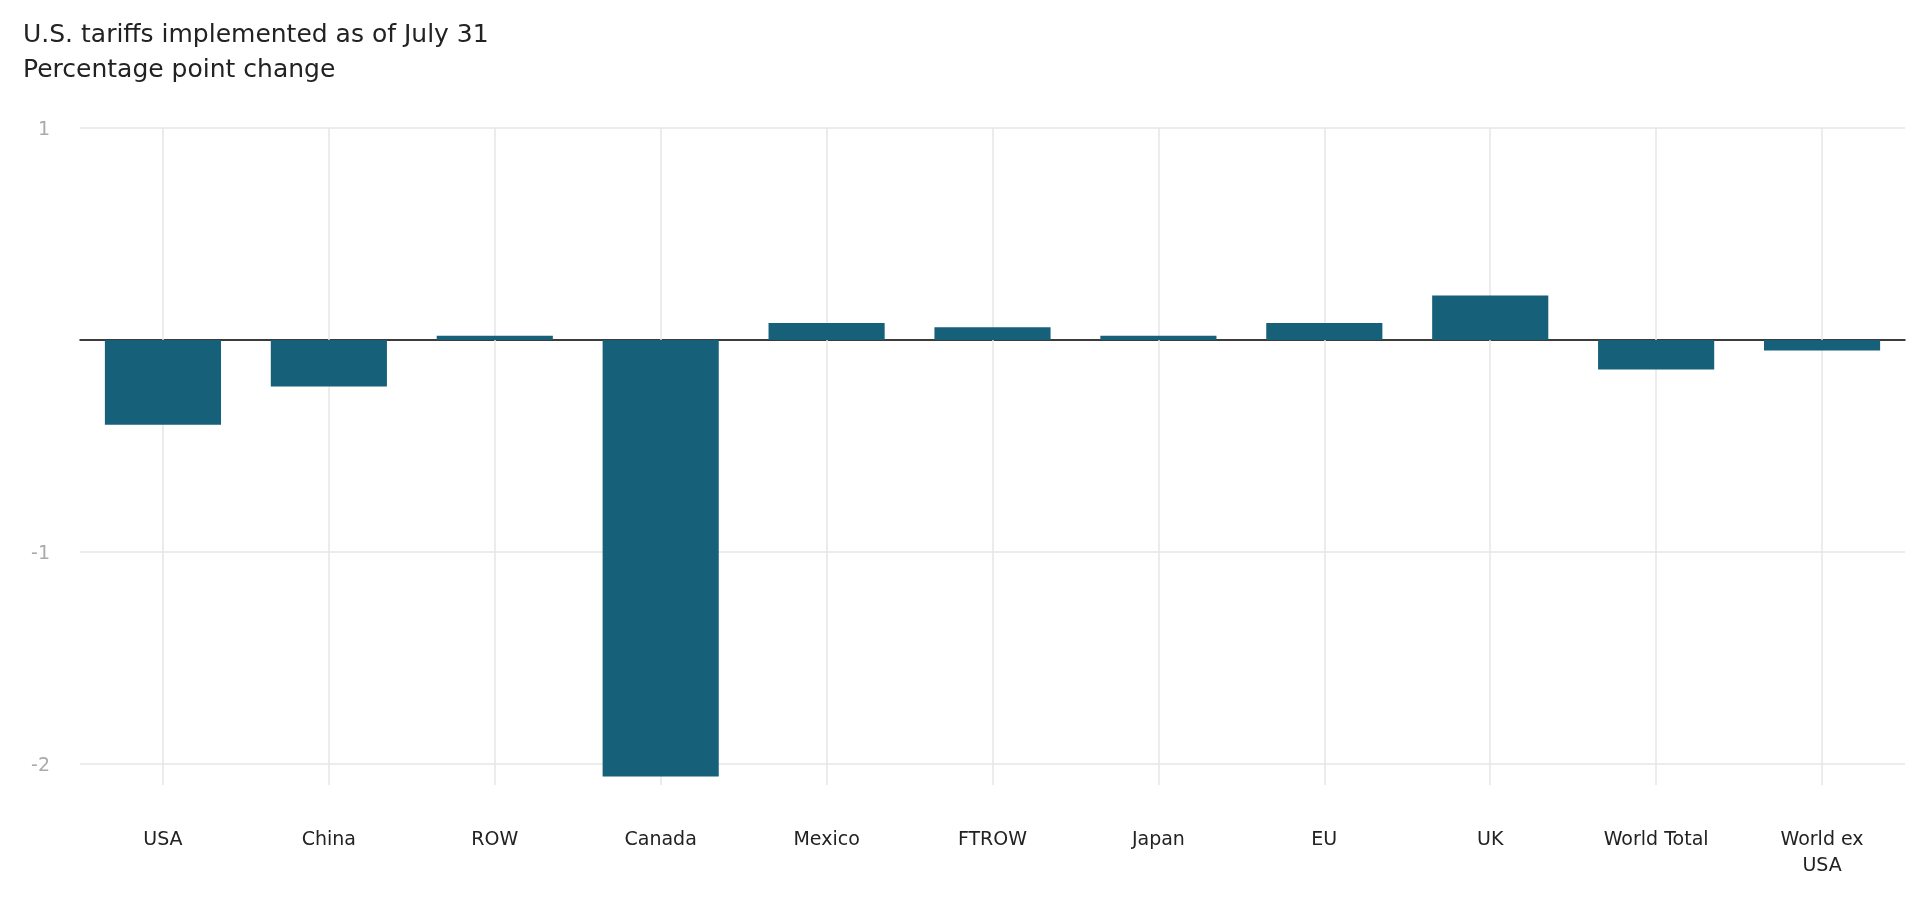 This screenshot has height=906, width=1927. Describe the element at coordinates (1656, 838) in the screenshot. I see `x-tick-label: World Total` at that location.